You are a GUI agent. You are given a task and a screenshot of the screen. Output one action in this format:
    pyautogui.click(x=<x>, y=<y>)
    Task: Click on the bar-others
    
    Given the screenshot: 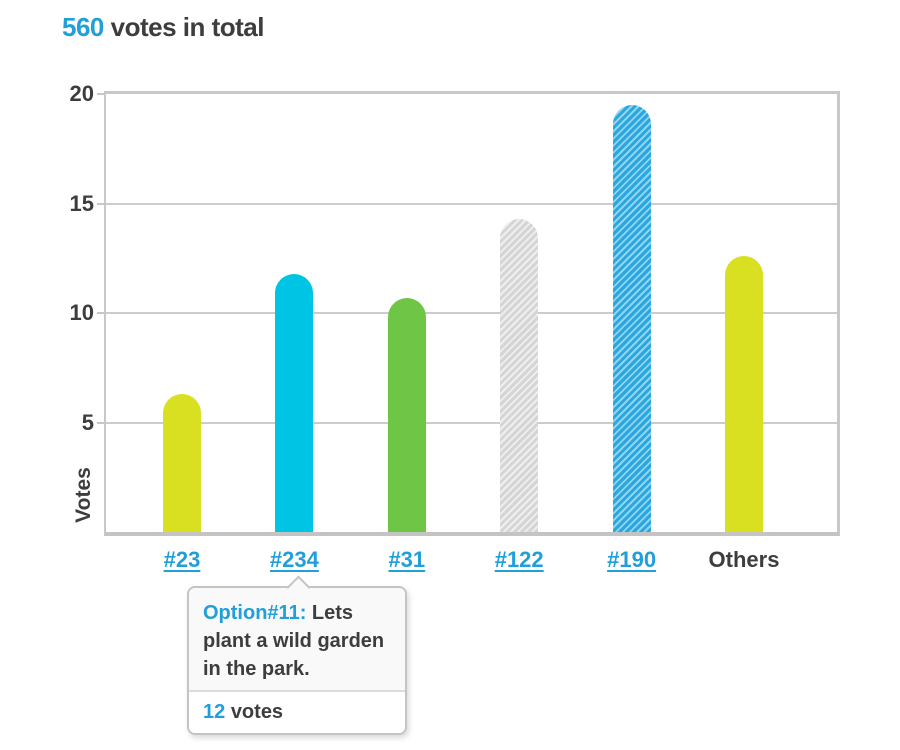 What is the action you would take?
    pyautogui.click(x=744, y=394)
    